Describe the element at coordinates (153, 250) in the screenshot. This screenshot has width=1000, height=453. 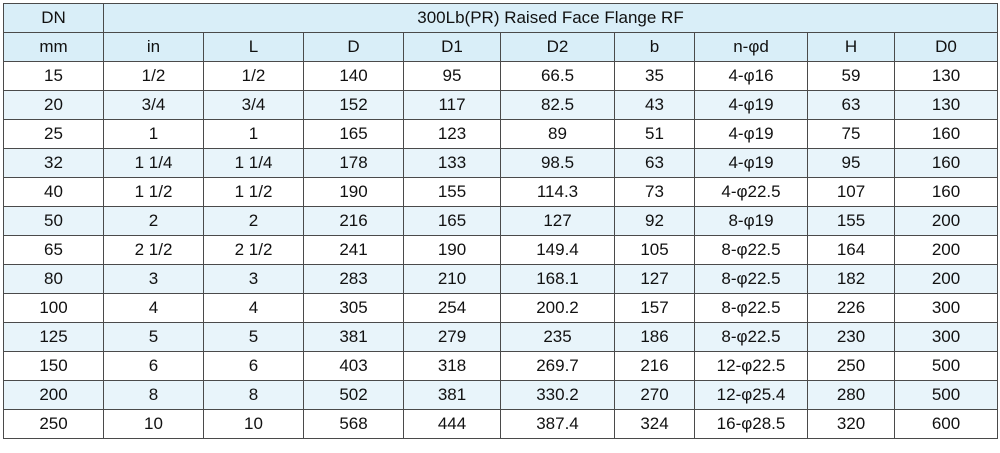
I see `table-cell: 2 1/2` at that location.